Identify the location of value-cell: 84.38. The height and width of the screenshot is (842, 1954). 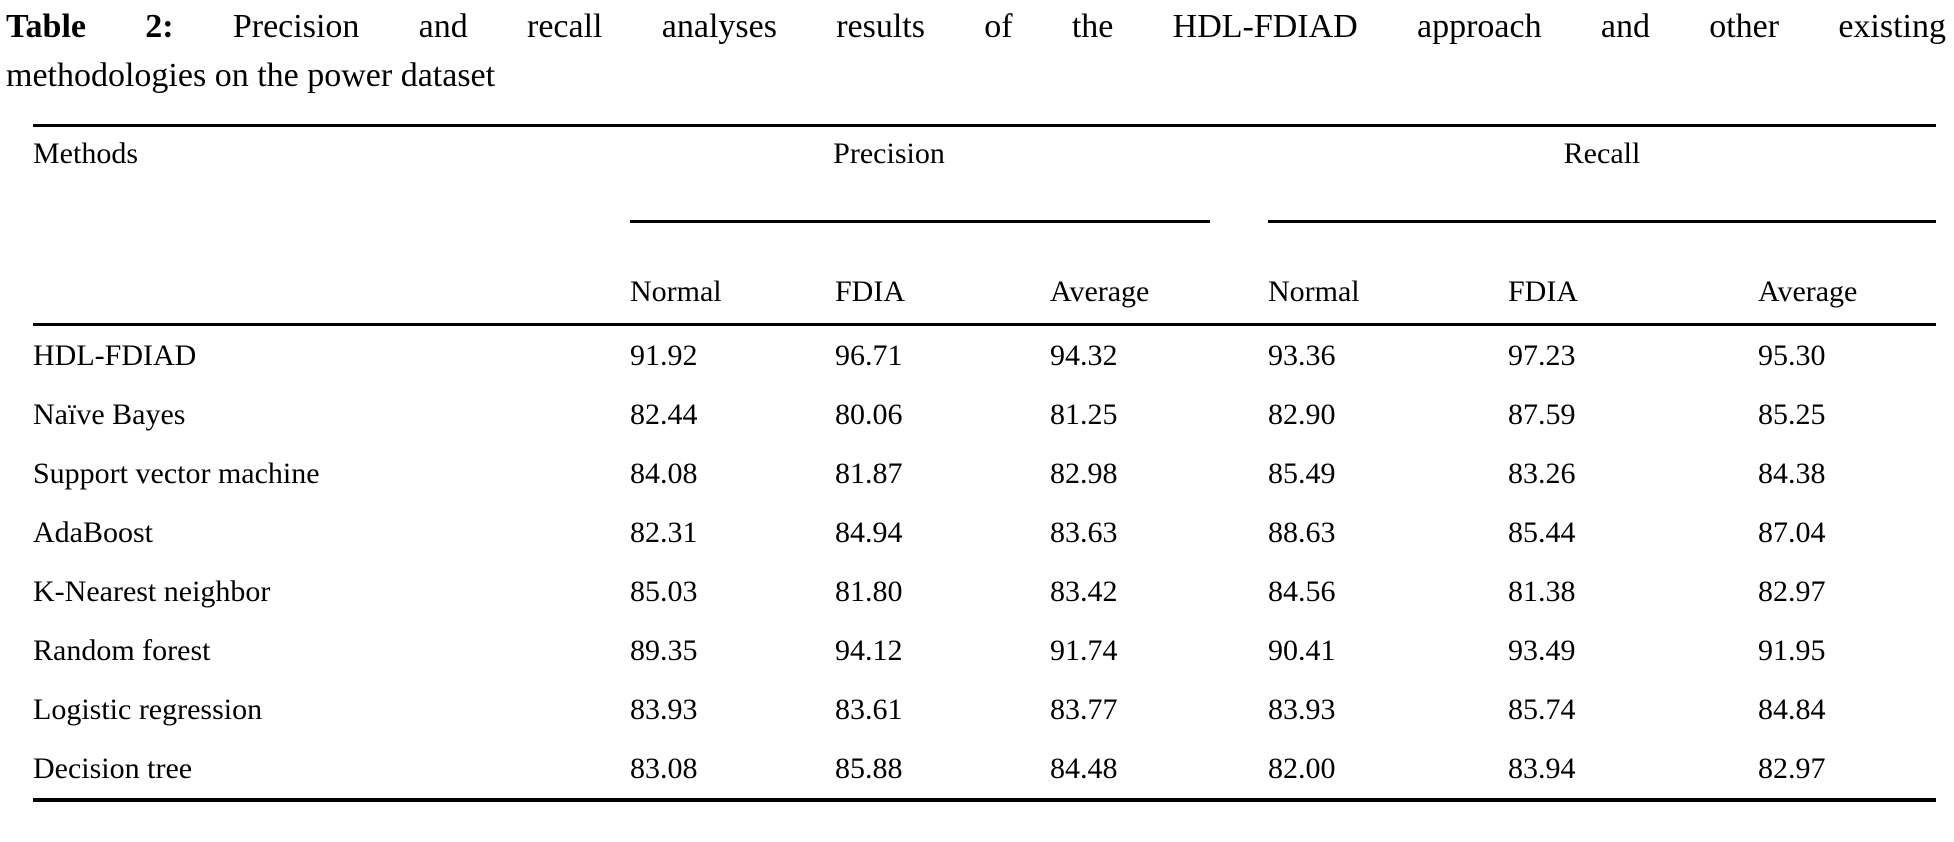
(1792, 473).